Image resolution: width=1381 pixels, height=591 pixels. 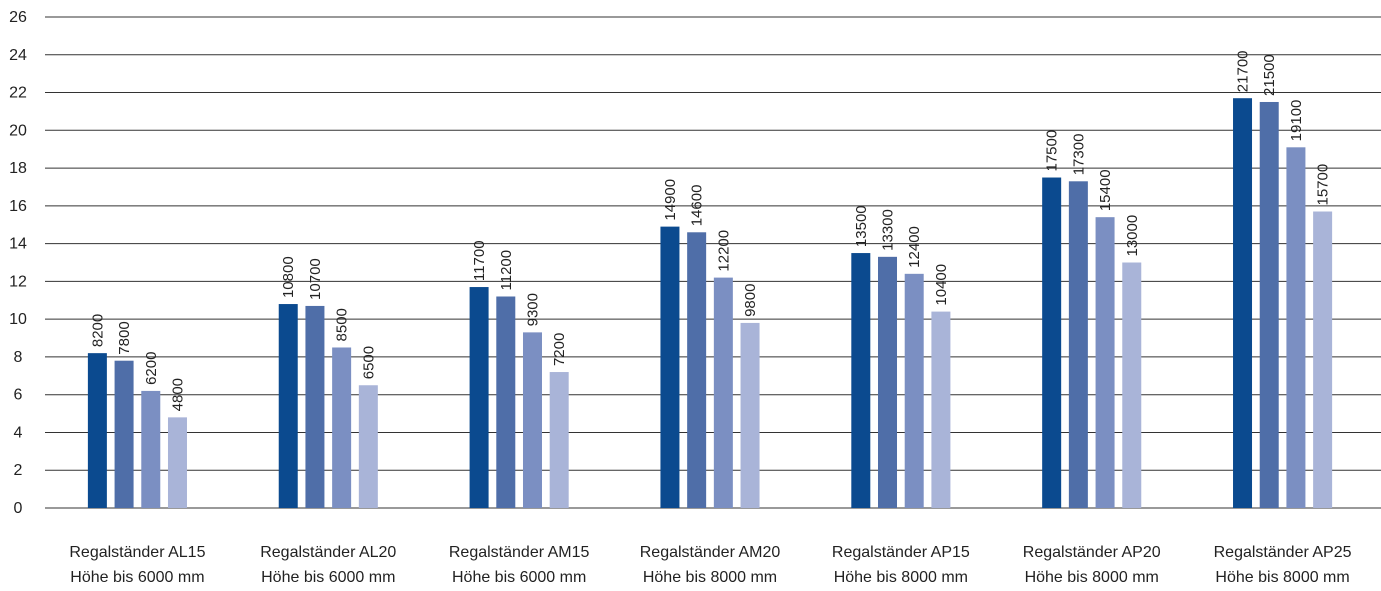 I want to click on y-tick-label: 20, so click(x=18, y=130).